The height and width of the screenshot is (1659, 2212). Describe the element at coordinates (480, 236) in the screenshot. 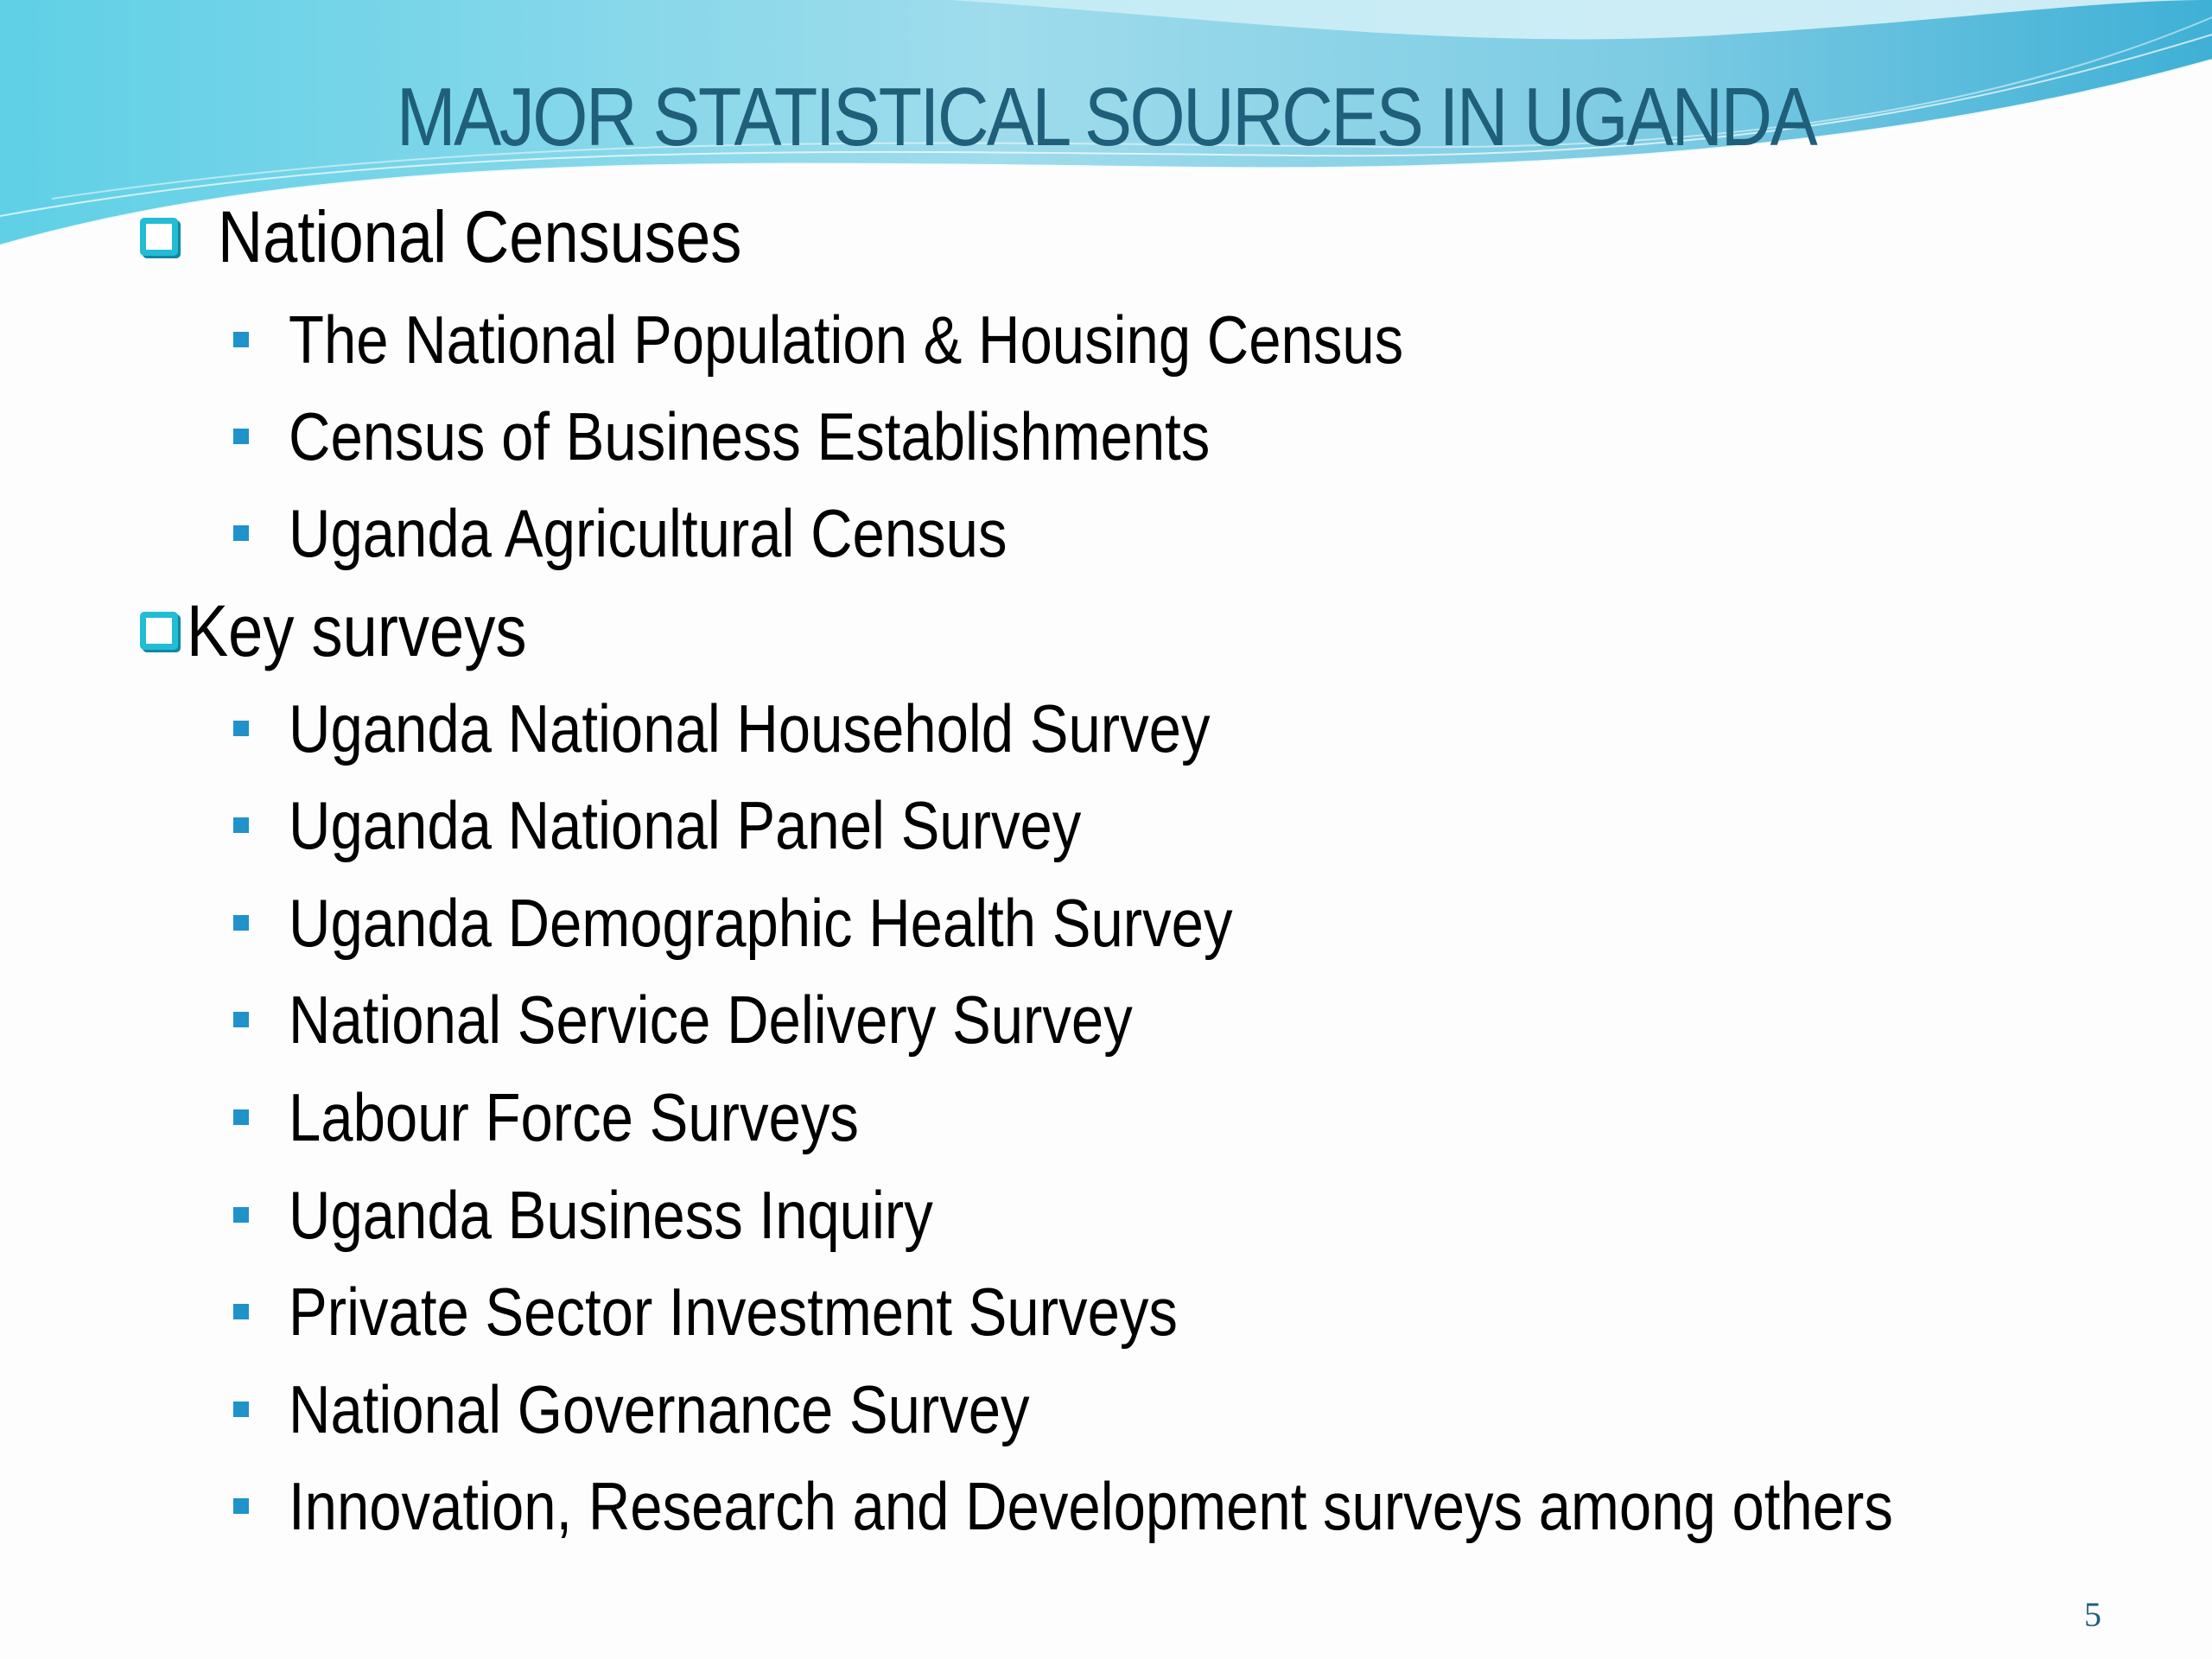

I see `section-heading: National Censuses` at that location.